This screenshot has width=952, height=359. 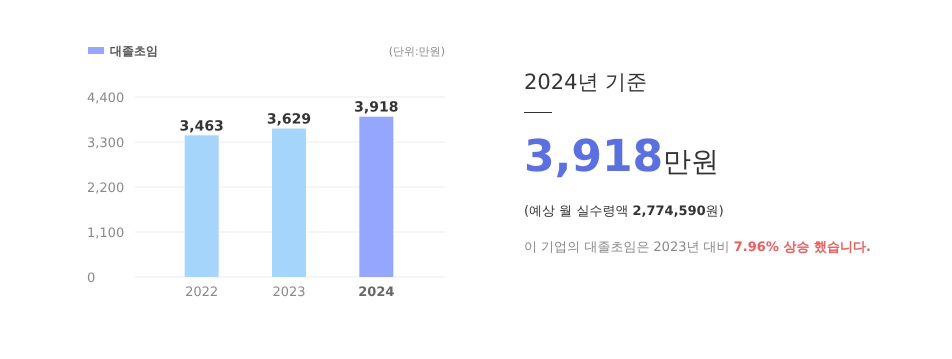 What do you see at coordinates (577, 211) in the screenshot?
I see `text: (예상 월 실수령액` at bounding box center [577, 211].